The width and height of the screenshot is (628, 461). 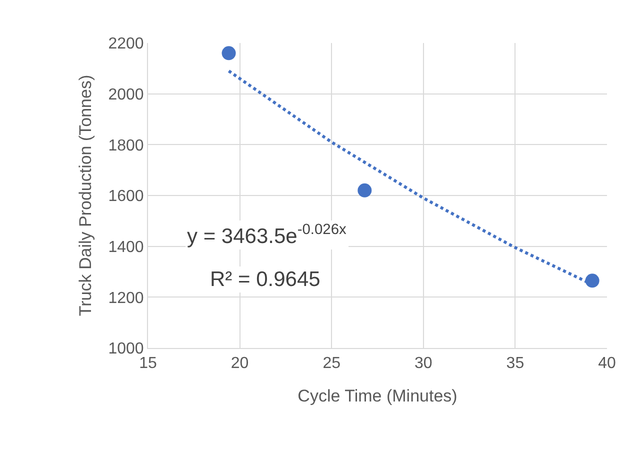 What do you see at coordinates (126, 197) in the screenshot?
I see `y-tick-label: 1600` at bounding box center [126, 197].